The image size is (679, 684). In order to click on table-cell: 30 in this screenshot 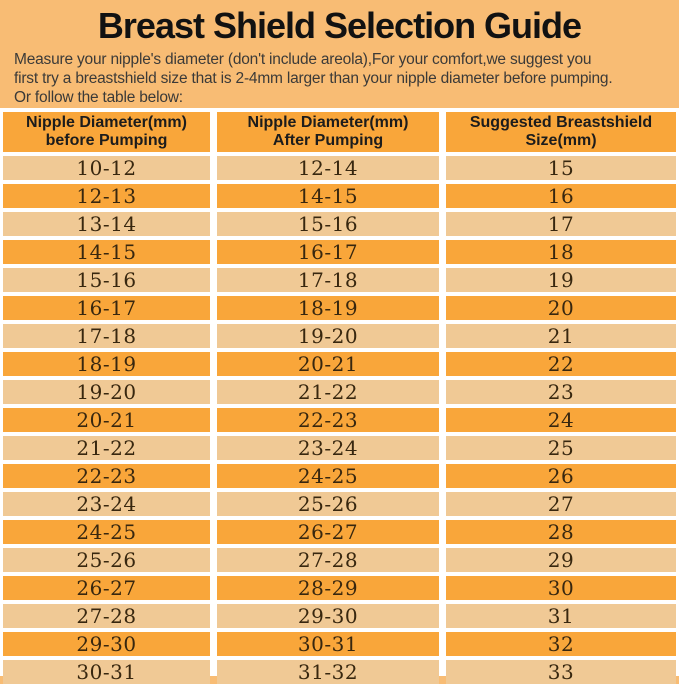, I will do `click(561, 588)`.